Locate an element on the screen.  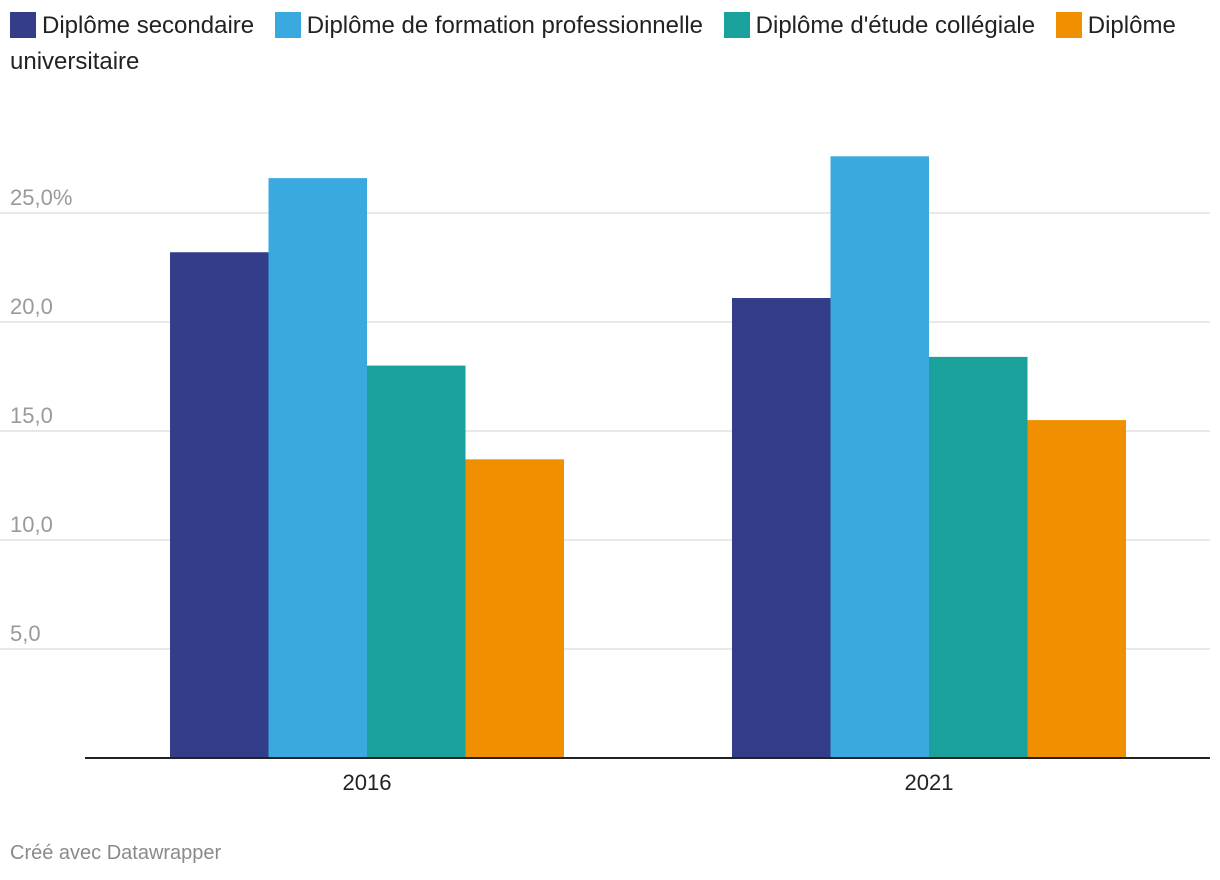
x-tick-label: 2016 is located at coordinates (367, 782).